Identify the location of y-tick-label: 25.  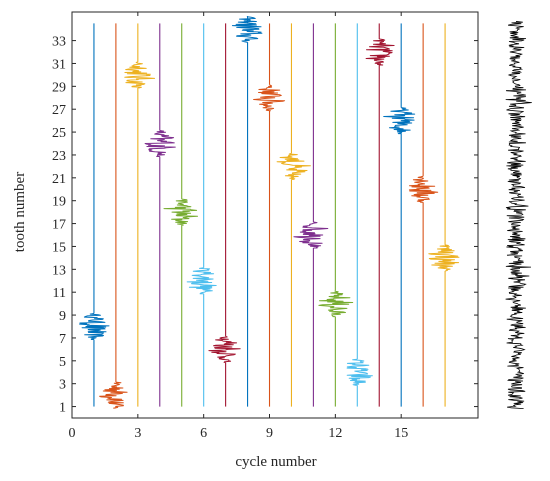
(59, 133).